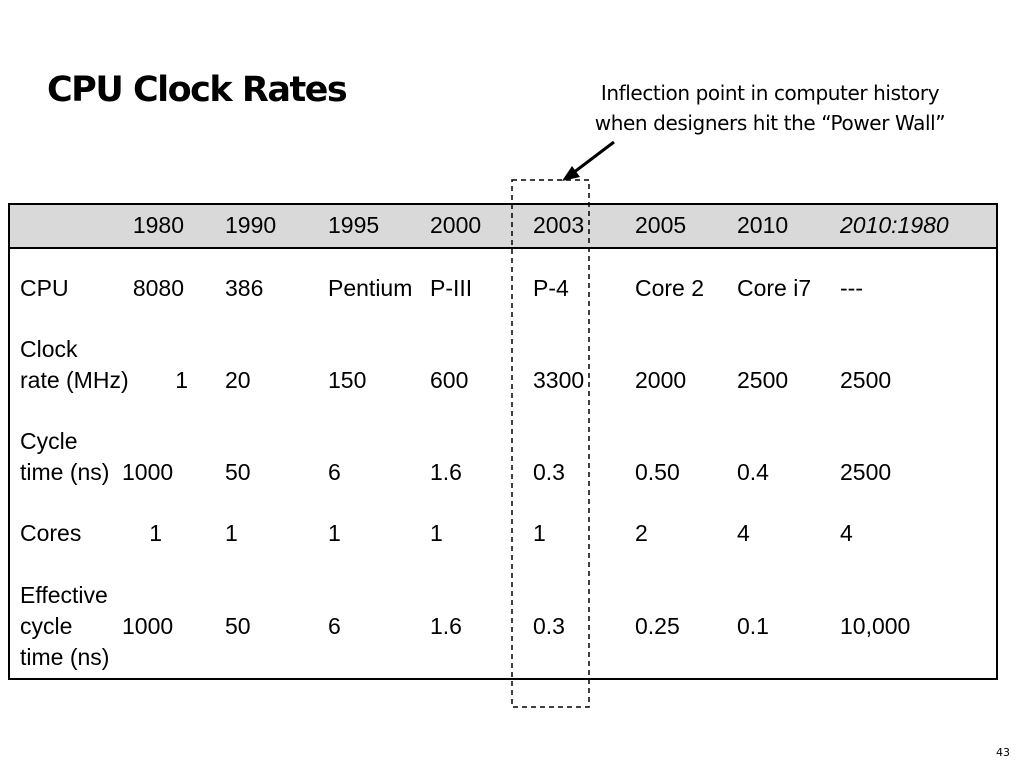 Image resolution: width=1024 pixels, height=768 pixels. What do you see at coordinates (875, 626) in the screenshot?
I see `effective-ratio: 10,000` at bounding box center [875, 626].